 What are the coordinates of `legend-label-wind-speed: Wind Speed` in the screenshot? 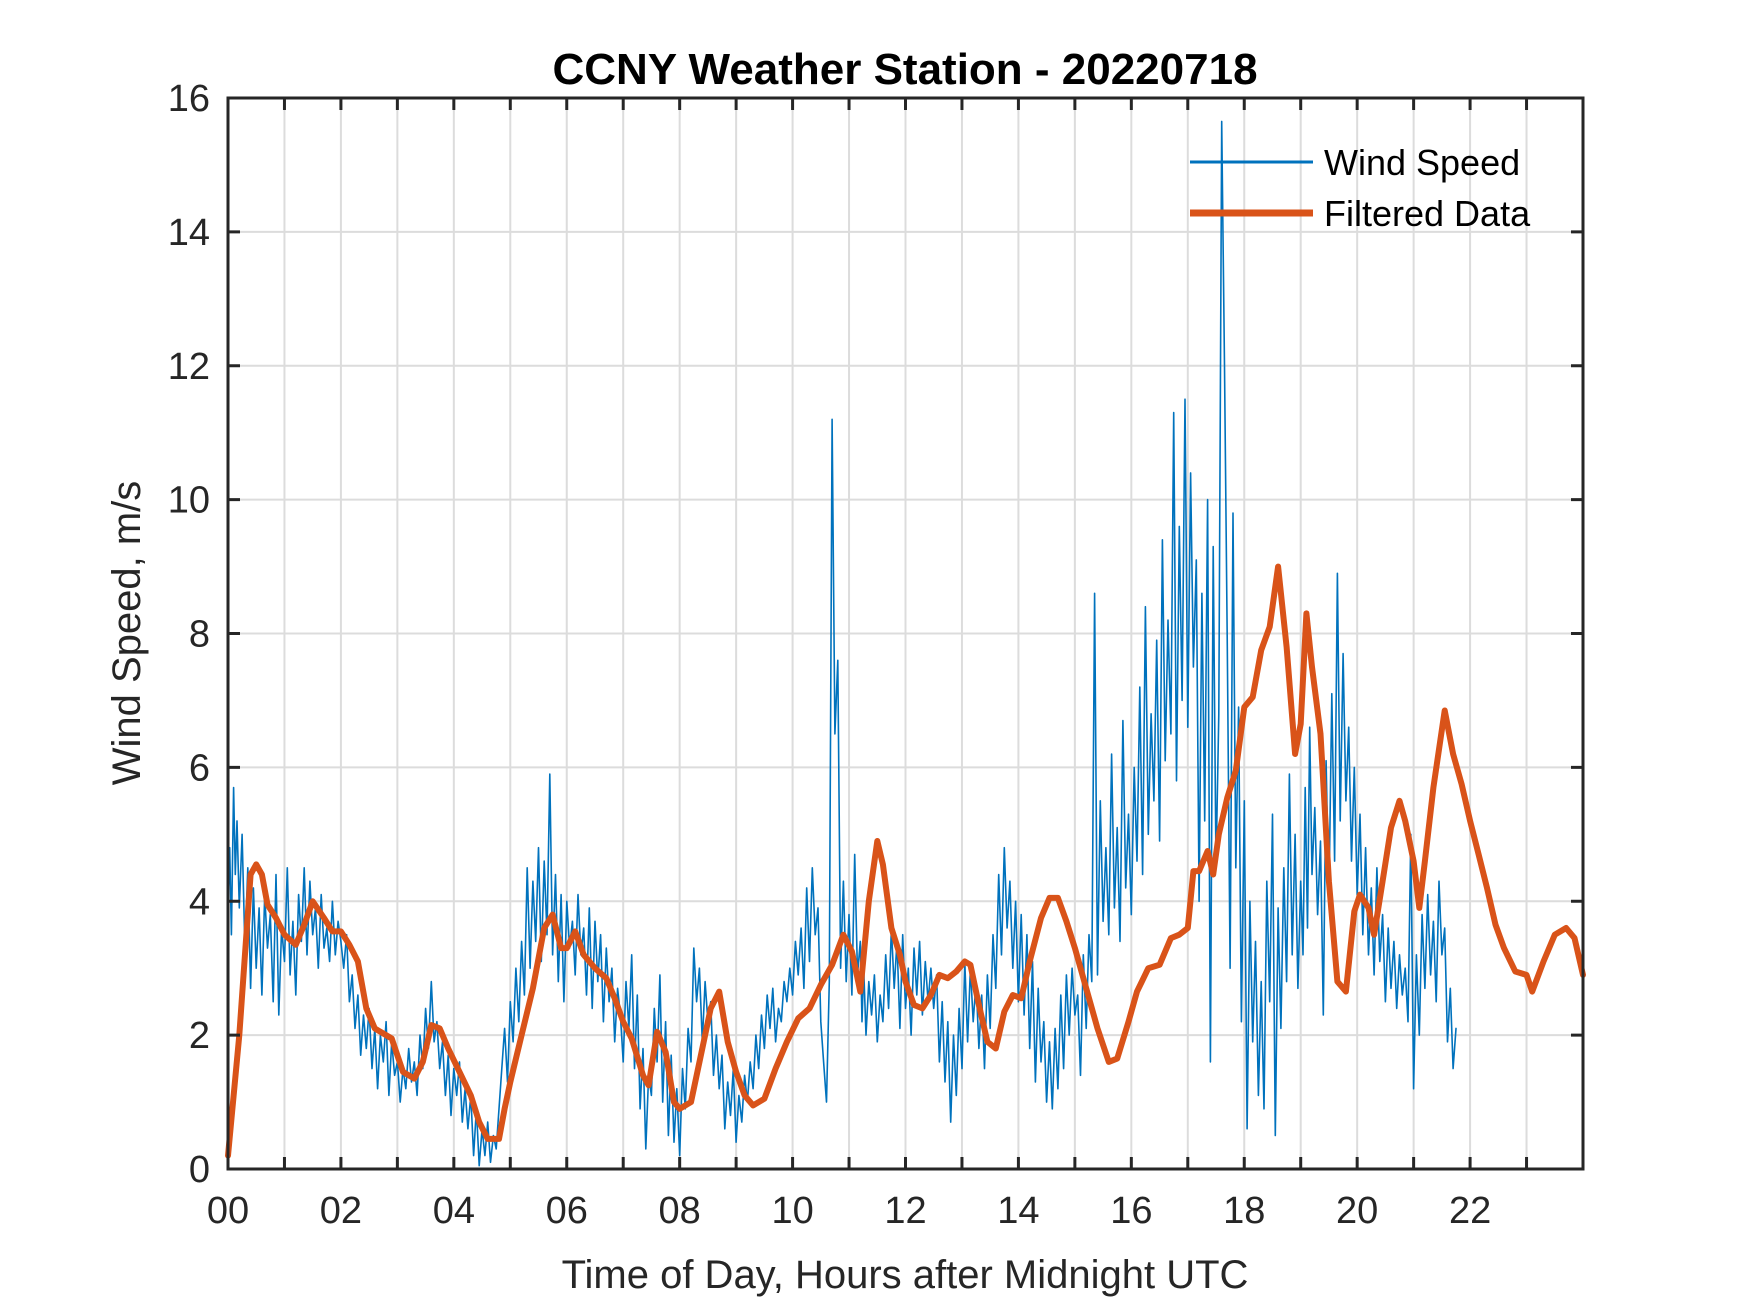 It's located at (1422, 162).